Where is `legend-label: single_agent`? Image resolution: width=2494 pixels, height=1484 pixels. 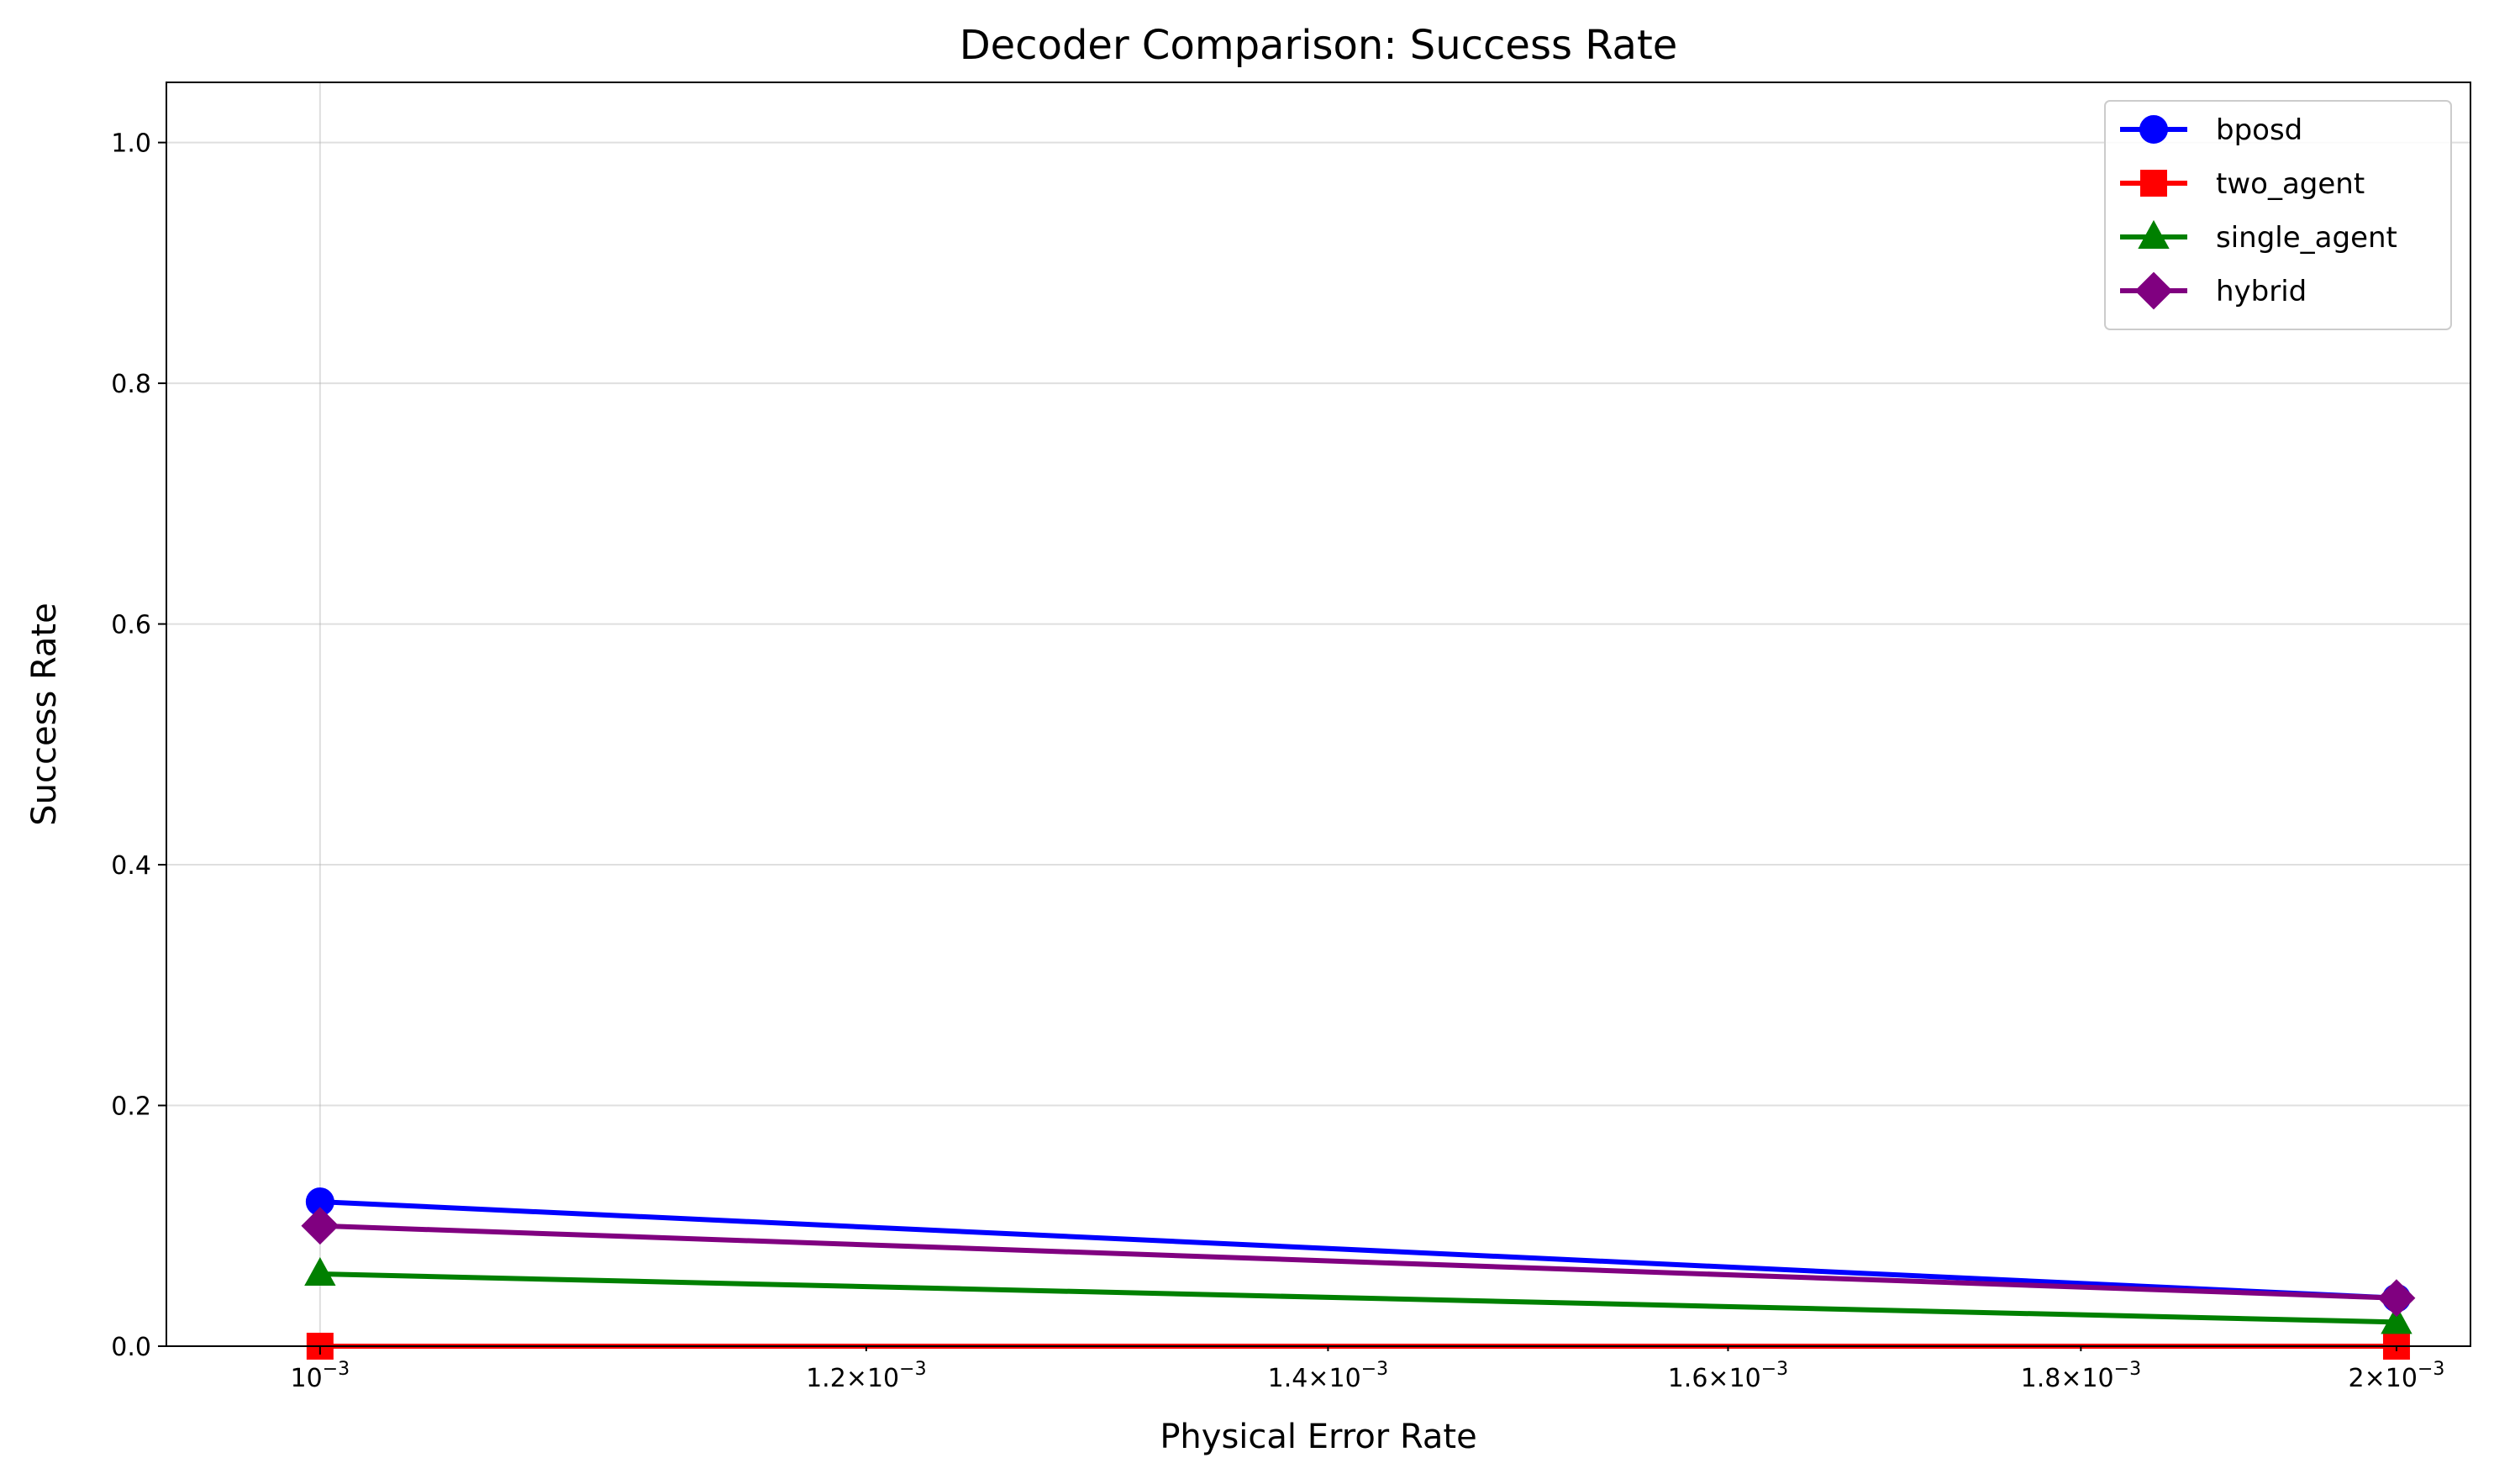
legend-label: single_agent is located at coordinates (2306, 238).